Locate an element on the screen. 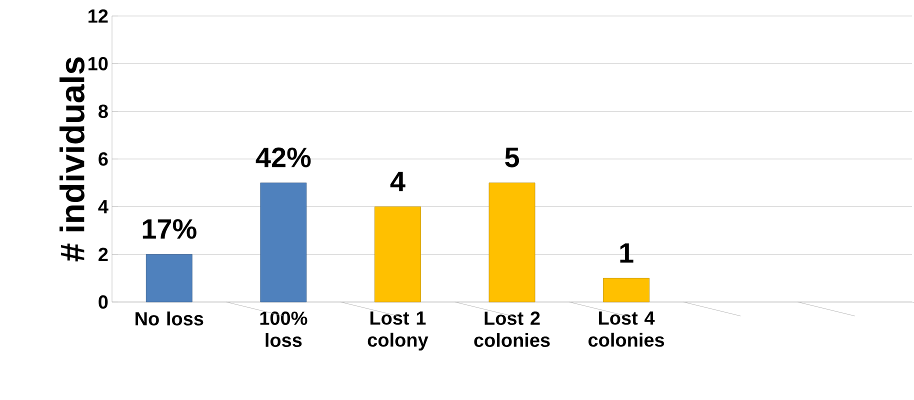 The width and height of the screenshot is (914, 400). data-label: 1 is located at coordinates (627, 253).